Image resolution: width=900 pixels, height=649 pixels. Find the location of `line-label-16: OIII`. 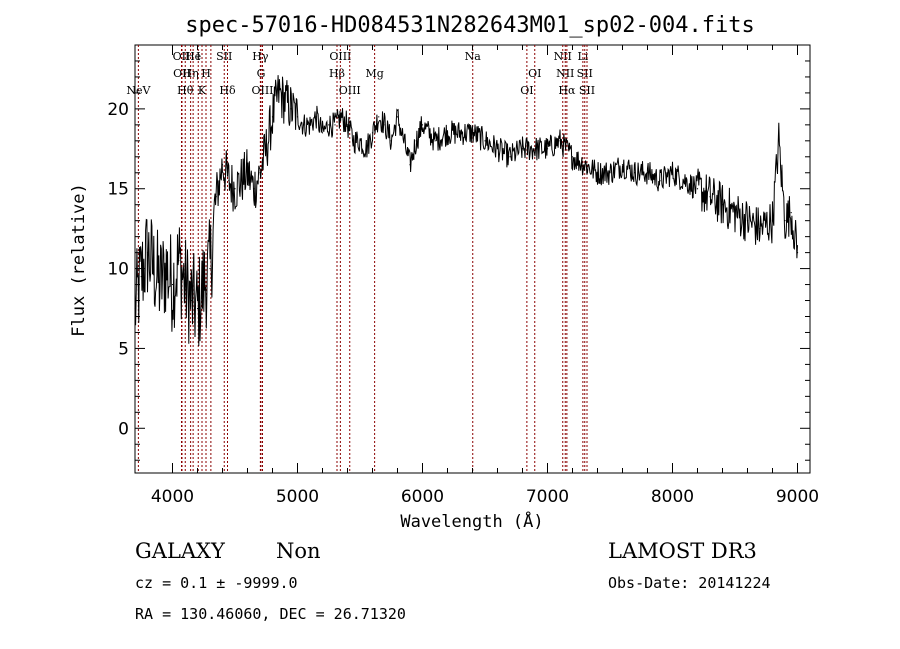

line-label-16: OIII is located at coordinates (340, 56).